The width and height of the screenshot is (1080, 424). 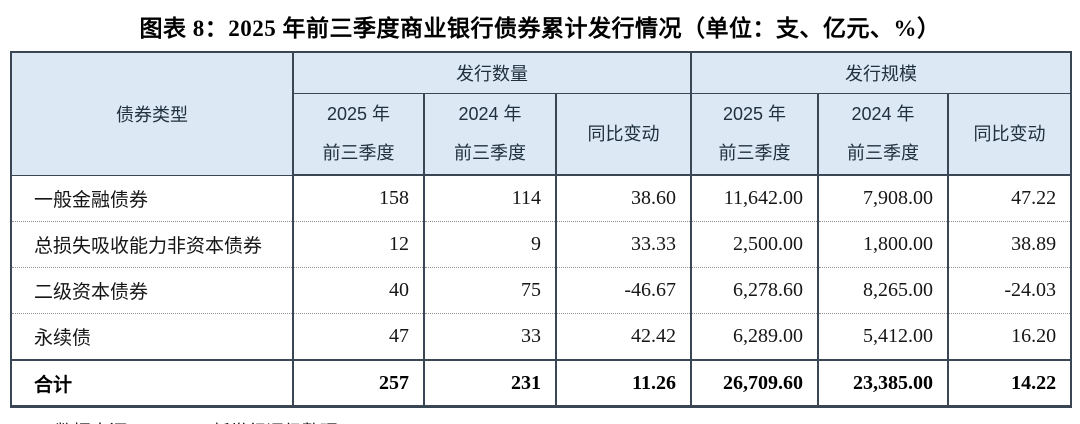 What do you see at coordinates (754, 383) in the screenshot?
I see `total-scale-2025: 26,709.60` at bounding box center [754, 383].